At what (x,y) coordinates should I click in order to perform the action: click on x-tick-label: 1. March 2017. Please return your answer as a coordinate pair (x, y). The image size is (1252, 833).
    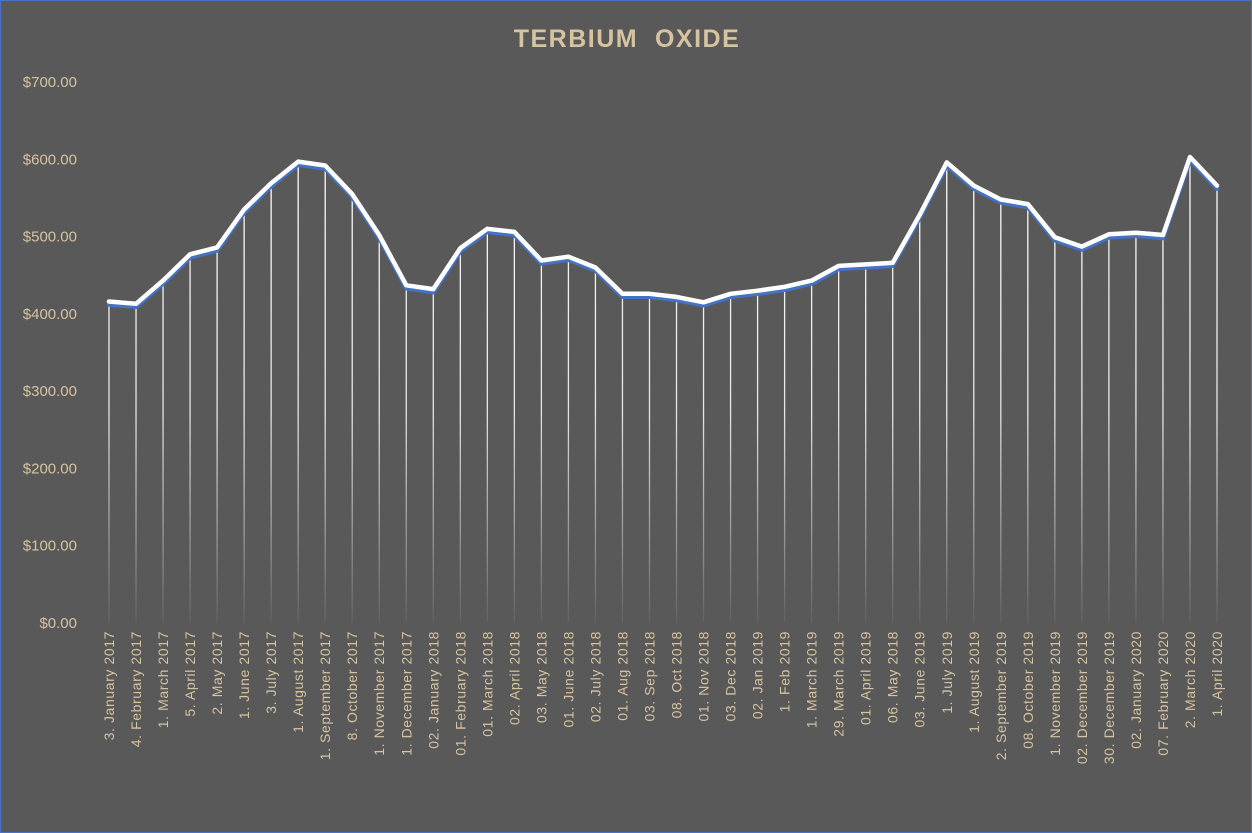
    Looking at the image, I should click on (163, 679).